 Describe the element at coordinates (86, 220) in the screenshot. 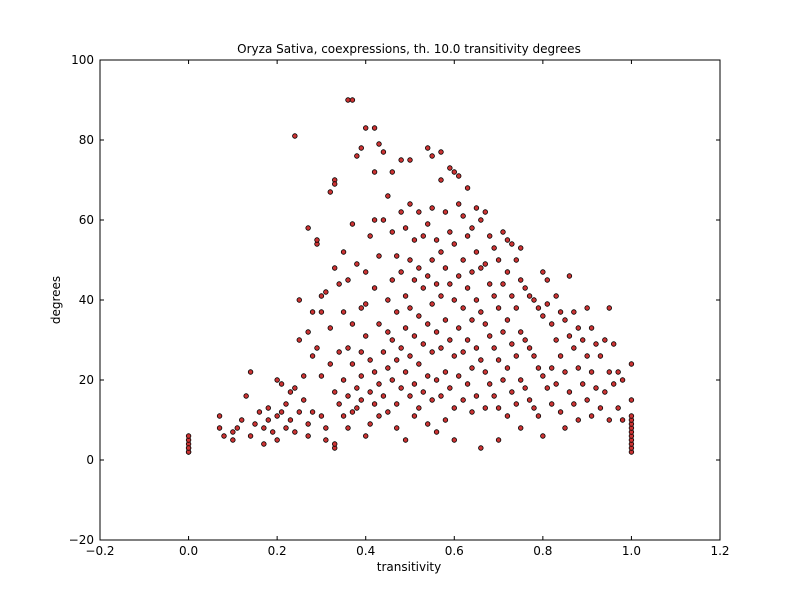

I see `y-tick-label: 60` at that location.